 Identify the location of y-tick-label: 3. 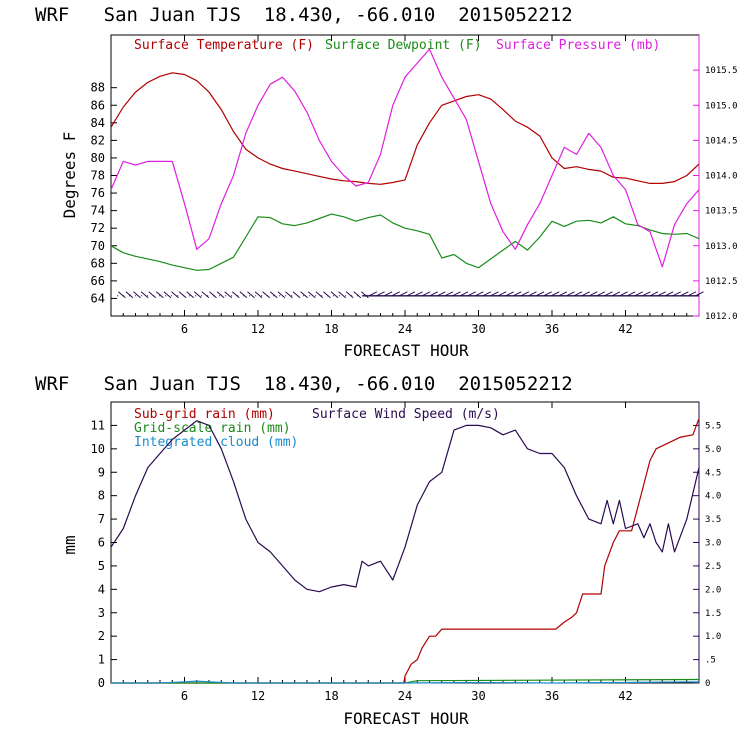
(101, 613).